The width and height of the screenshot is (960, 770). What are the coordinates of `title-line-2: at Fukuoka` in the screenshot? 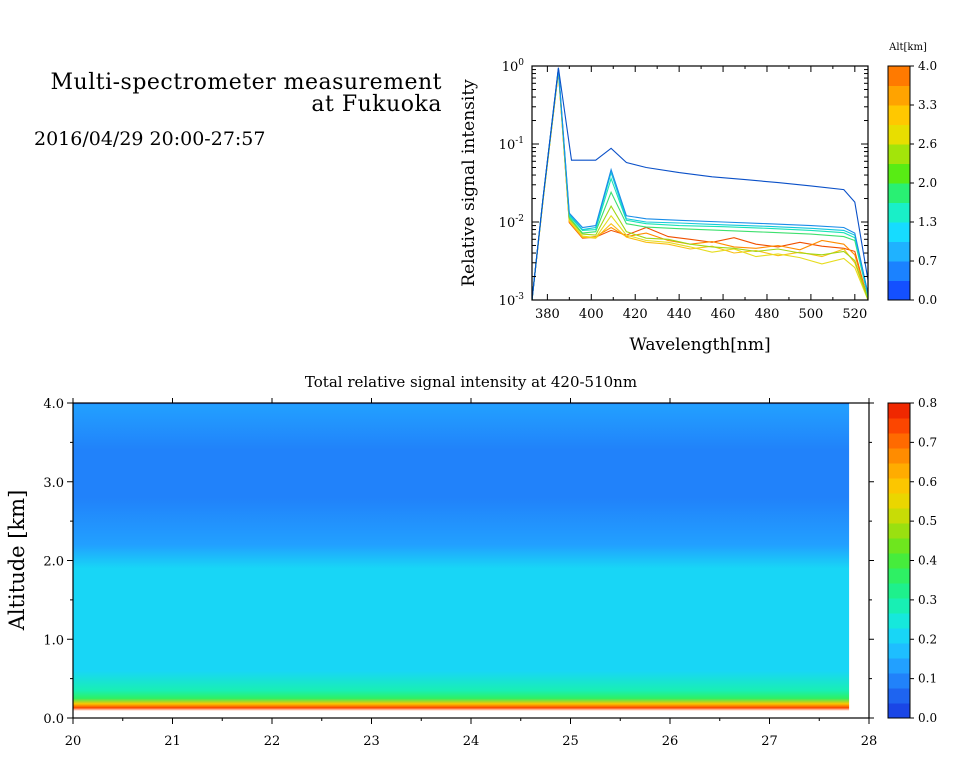 It's located at (376, 104).